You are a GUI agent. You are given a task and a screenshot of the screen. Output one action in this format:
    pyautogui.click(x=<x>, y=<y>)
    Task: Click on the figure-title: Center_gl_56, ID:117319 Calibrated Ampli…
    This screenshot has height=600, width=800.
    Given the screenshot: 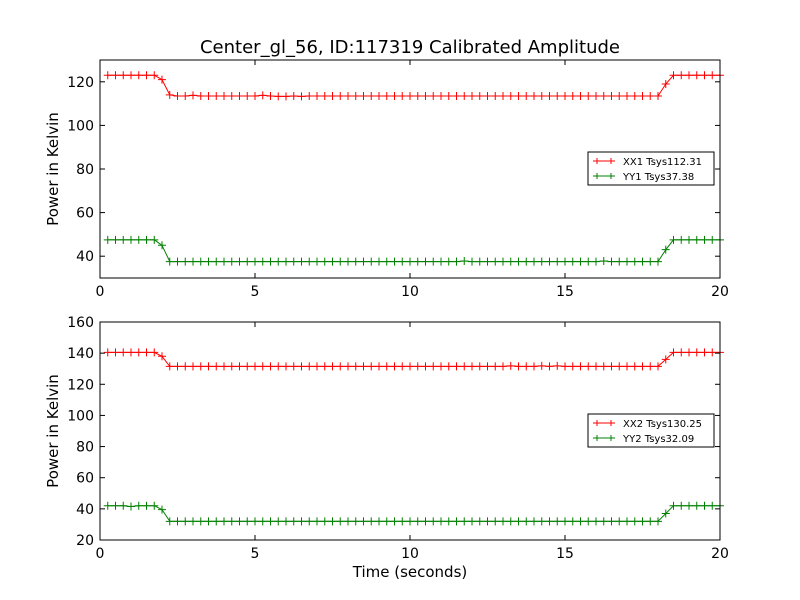 What is the action you would take?
    pyautogui.click(x=410, y=47)
    